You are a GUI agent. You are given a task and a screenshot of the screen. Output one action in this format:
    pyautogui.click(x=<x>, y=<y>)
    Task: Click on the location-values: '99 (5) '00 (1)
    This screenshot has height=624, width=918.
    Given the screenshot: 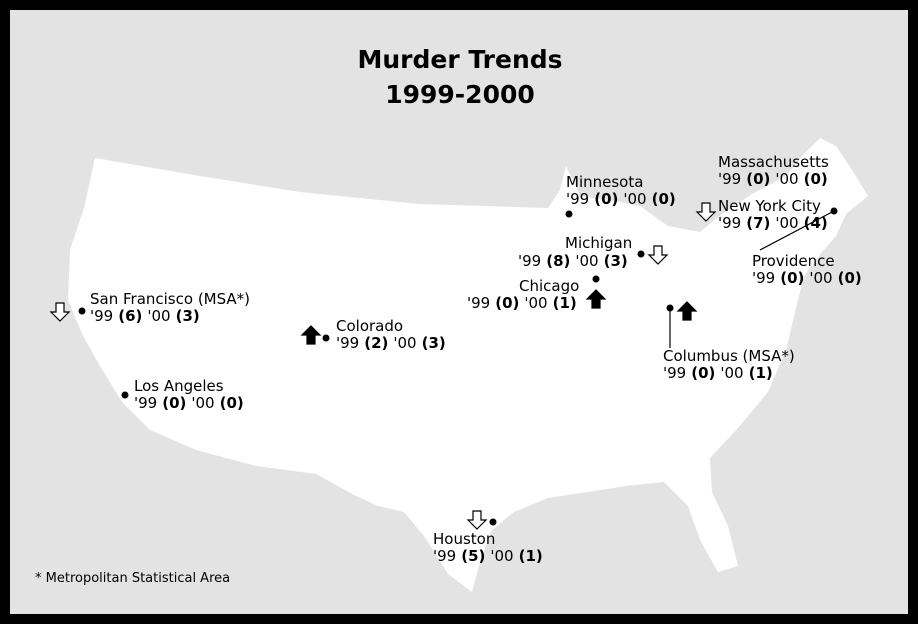 What is the action you would take?
    pyautogui.click(x=488, y=556)
    